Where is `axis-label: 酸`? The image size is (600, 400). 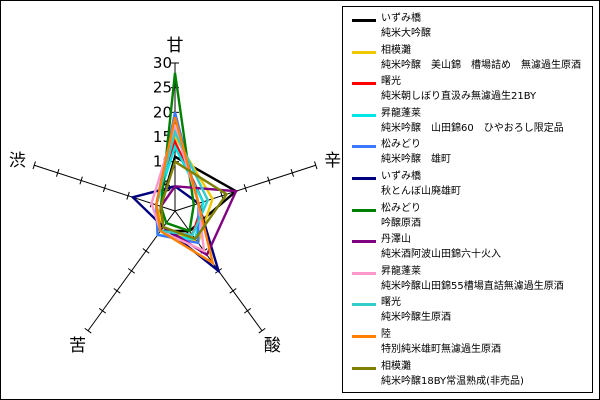 axis-label: 酸 is located at coordinates (272, 346).